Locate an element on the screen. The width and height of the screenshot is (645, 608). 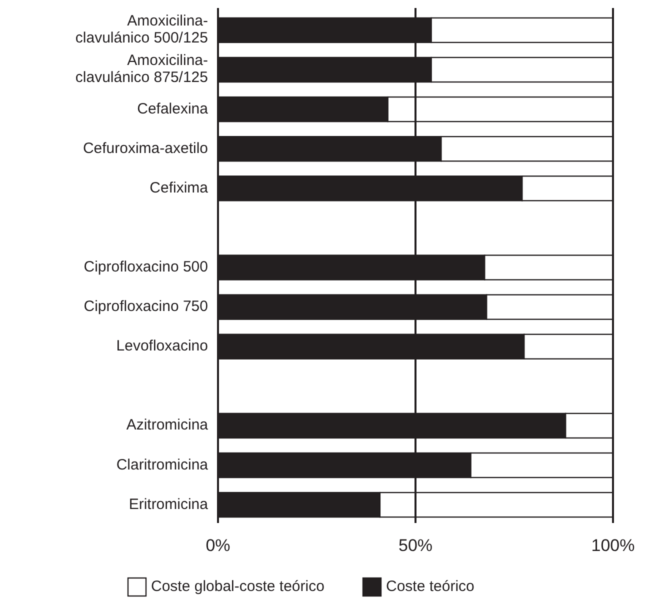
y-tick-label: Ciprofloxacino 500 is located at coordinates (146, 267).